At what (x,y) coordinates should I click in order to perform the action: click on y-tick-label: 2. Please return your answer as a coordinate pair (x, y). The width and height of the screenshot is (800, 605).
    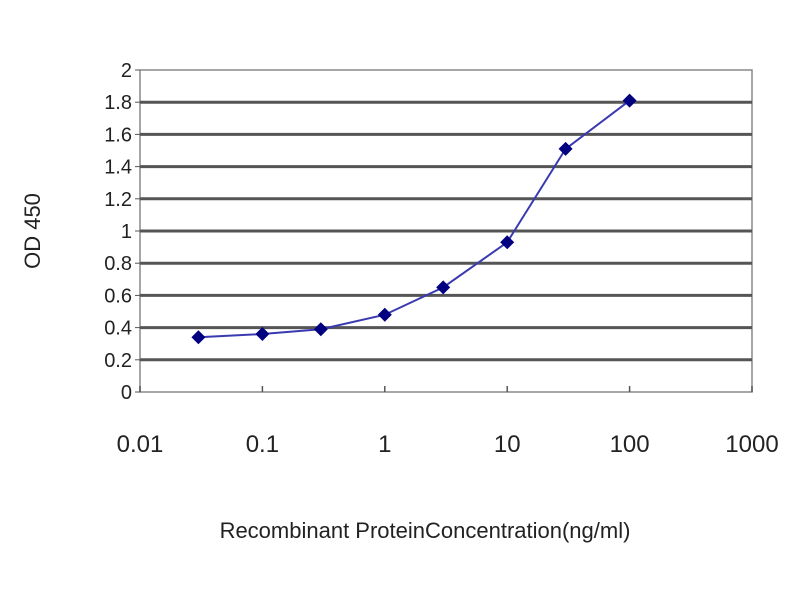
    Looking at the image, I should click on (126, 71).